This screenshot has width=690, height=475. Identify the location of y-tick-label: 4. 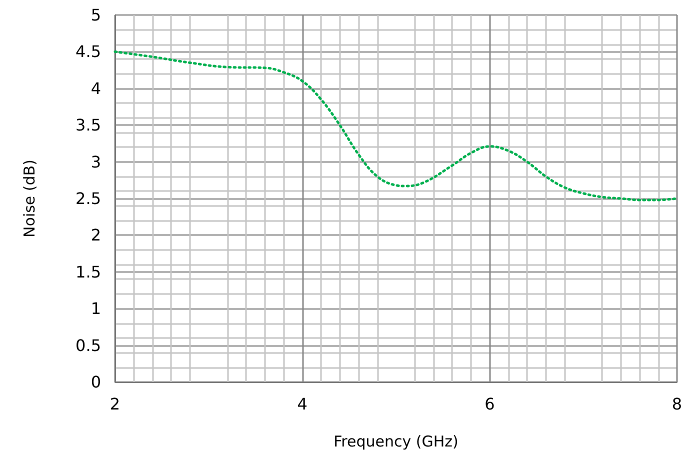
(95, 88).